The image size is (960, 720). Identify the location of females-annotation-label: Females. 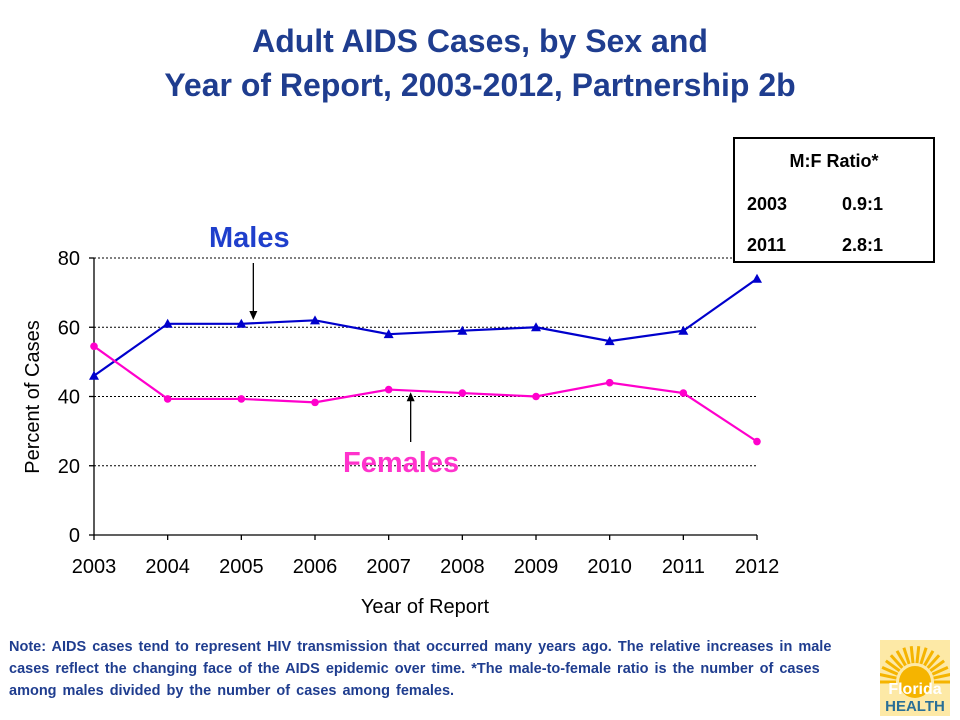
(401, 463).